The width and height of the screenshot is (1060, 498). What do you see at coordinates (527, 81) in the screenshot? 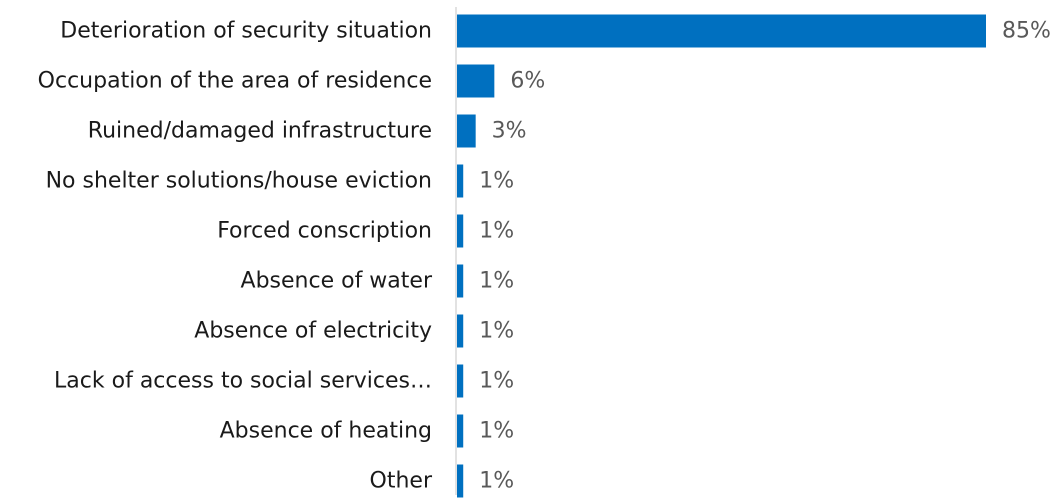
I see `value-label-2: 6%` at bounding box center [527, 81].